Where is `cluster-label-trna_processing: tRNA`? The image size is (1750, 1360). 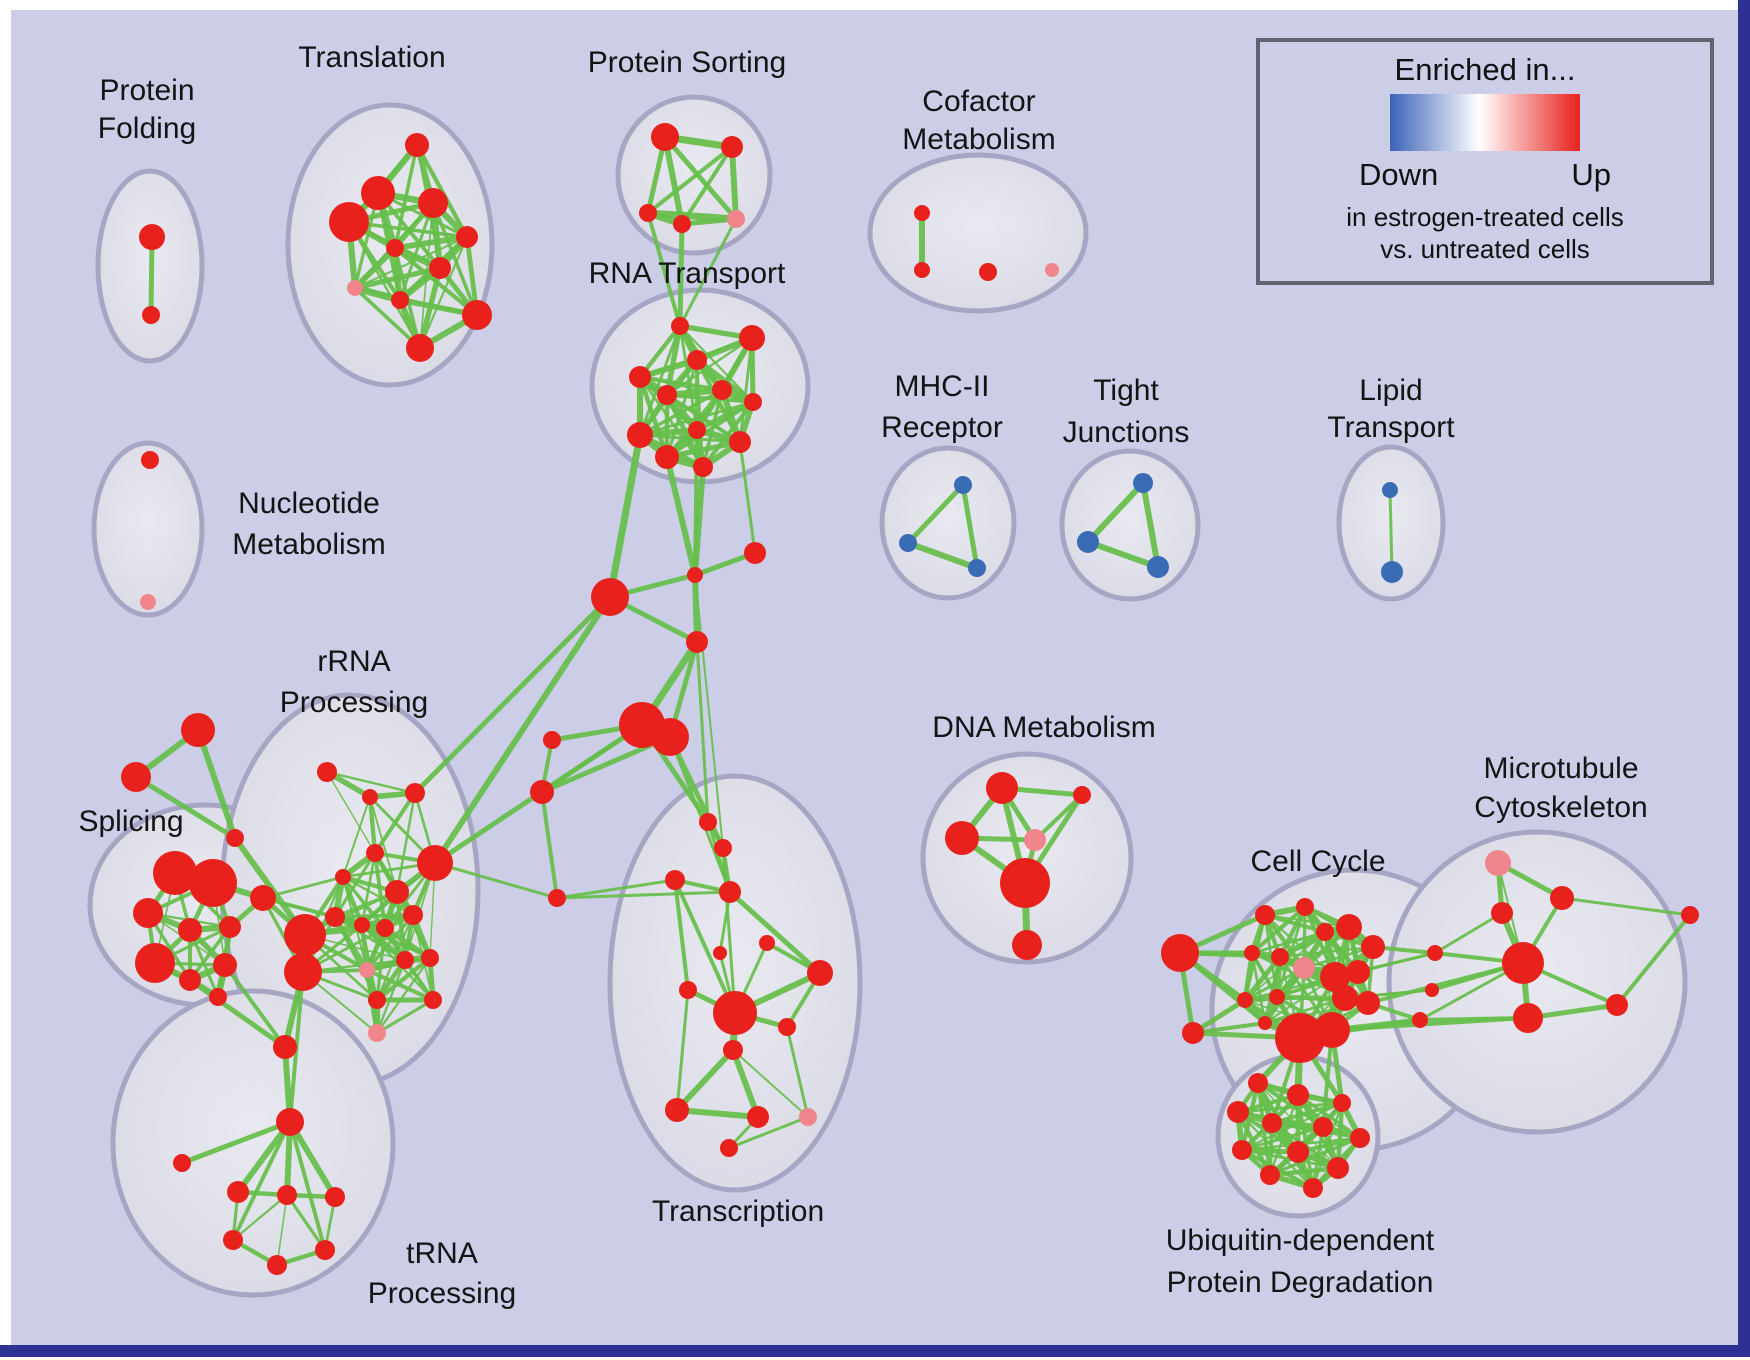
cluster-label-trna_processing: tRNA is located at coordinates (442, 1253).